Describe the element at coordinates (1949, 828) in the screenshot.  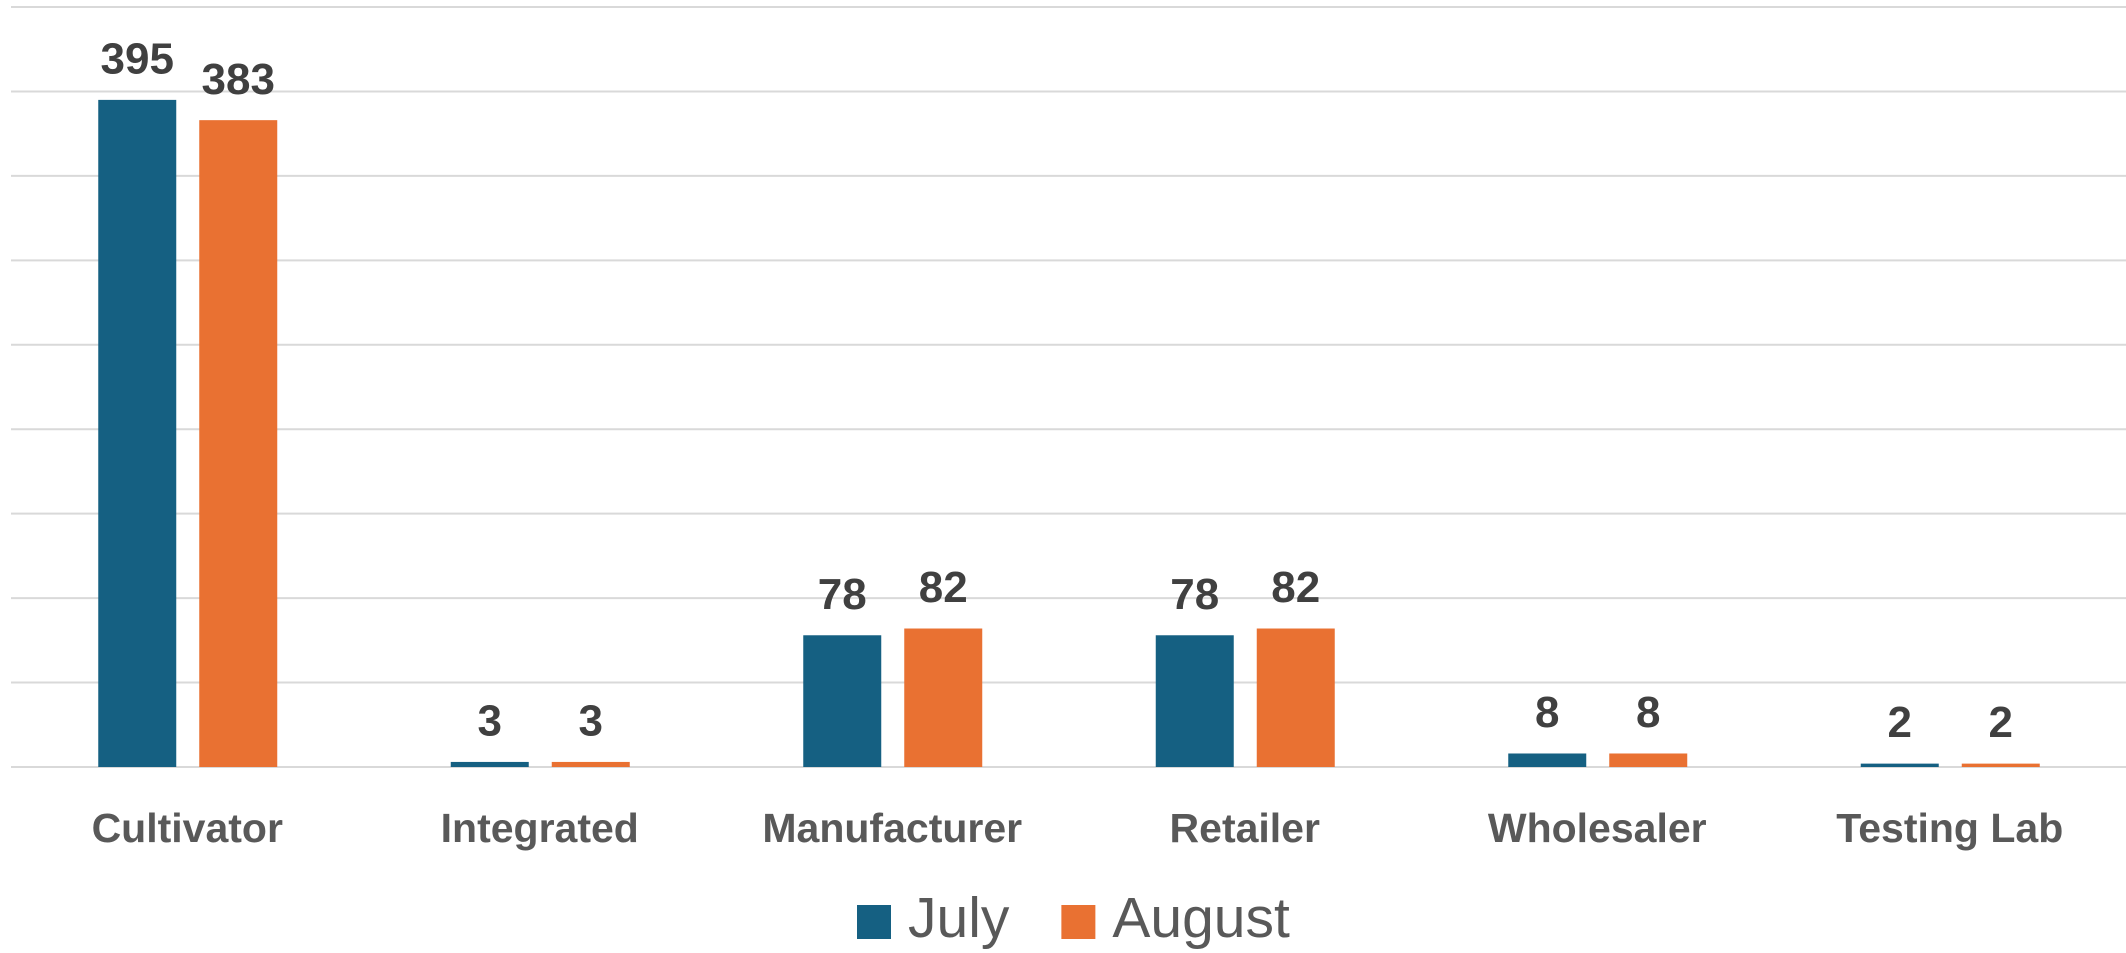
I see `x-tick-label: Testing Lab` at that location.